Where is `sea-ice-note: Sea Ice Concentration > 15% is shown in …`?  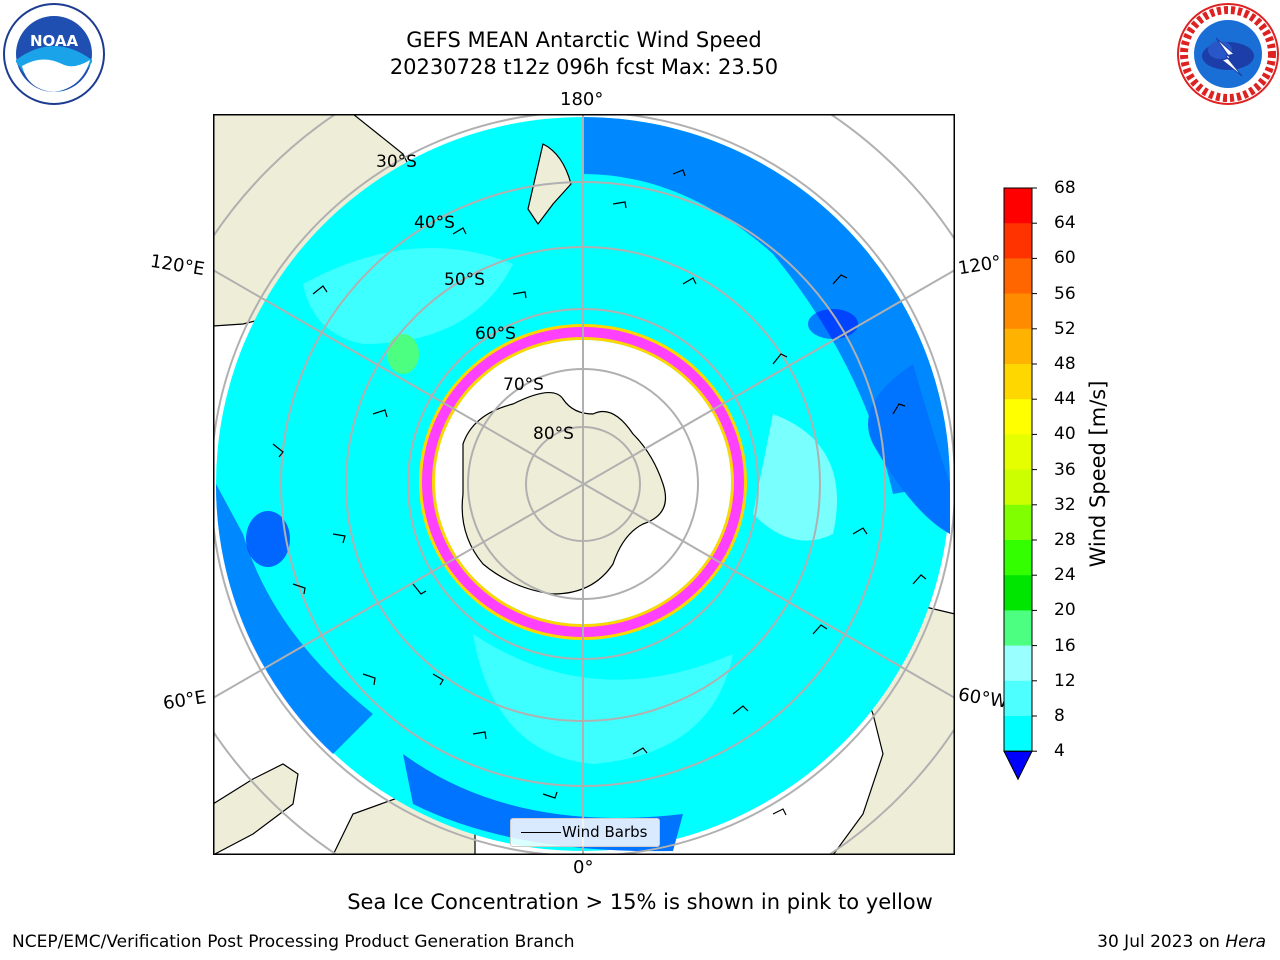 sea-ice-note: Sea Ice Concentration > 15% is shown in … is located at coordinates (640, 902).